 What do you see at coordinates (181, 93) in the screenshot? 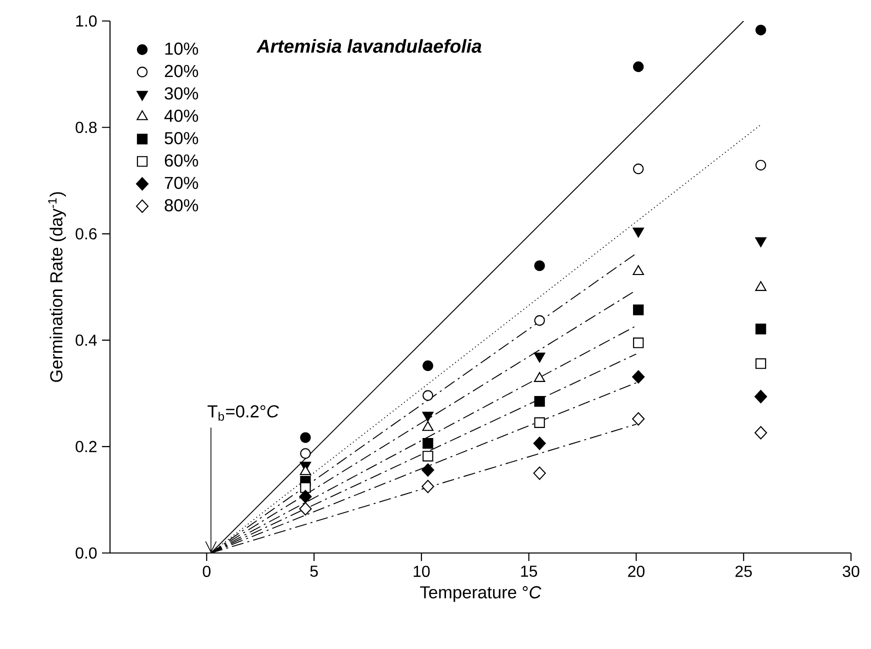
I see `legend-label: 30%` at bounding box center [181, 93].